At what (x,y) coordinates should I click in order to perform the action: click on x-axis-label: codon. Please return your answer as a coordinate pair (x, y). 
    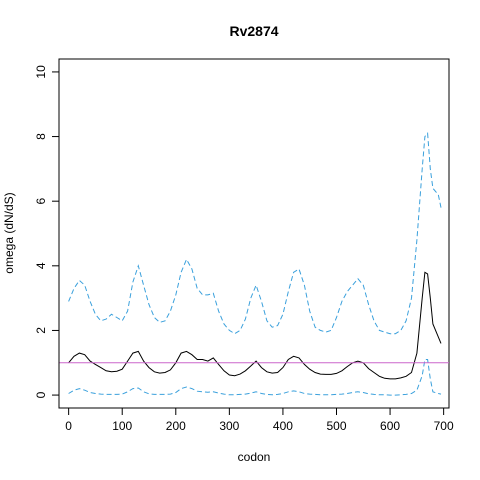
    Looking at the image, I should click on (254, 457).